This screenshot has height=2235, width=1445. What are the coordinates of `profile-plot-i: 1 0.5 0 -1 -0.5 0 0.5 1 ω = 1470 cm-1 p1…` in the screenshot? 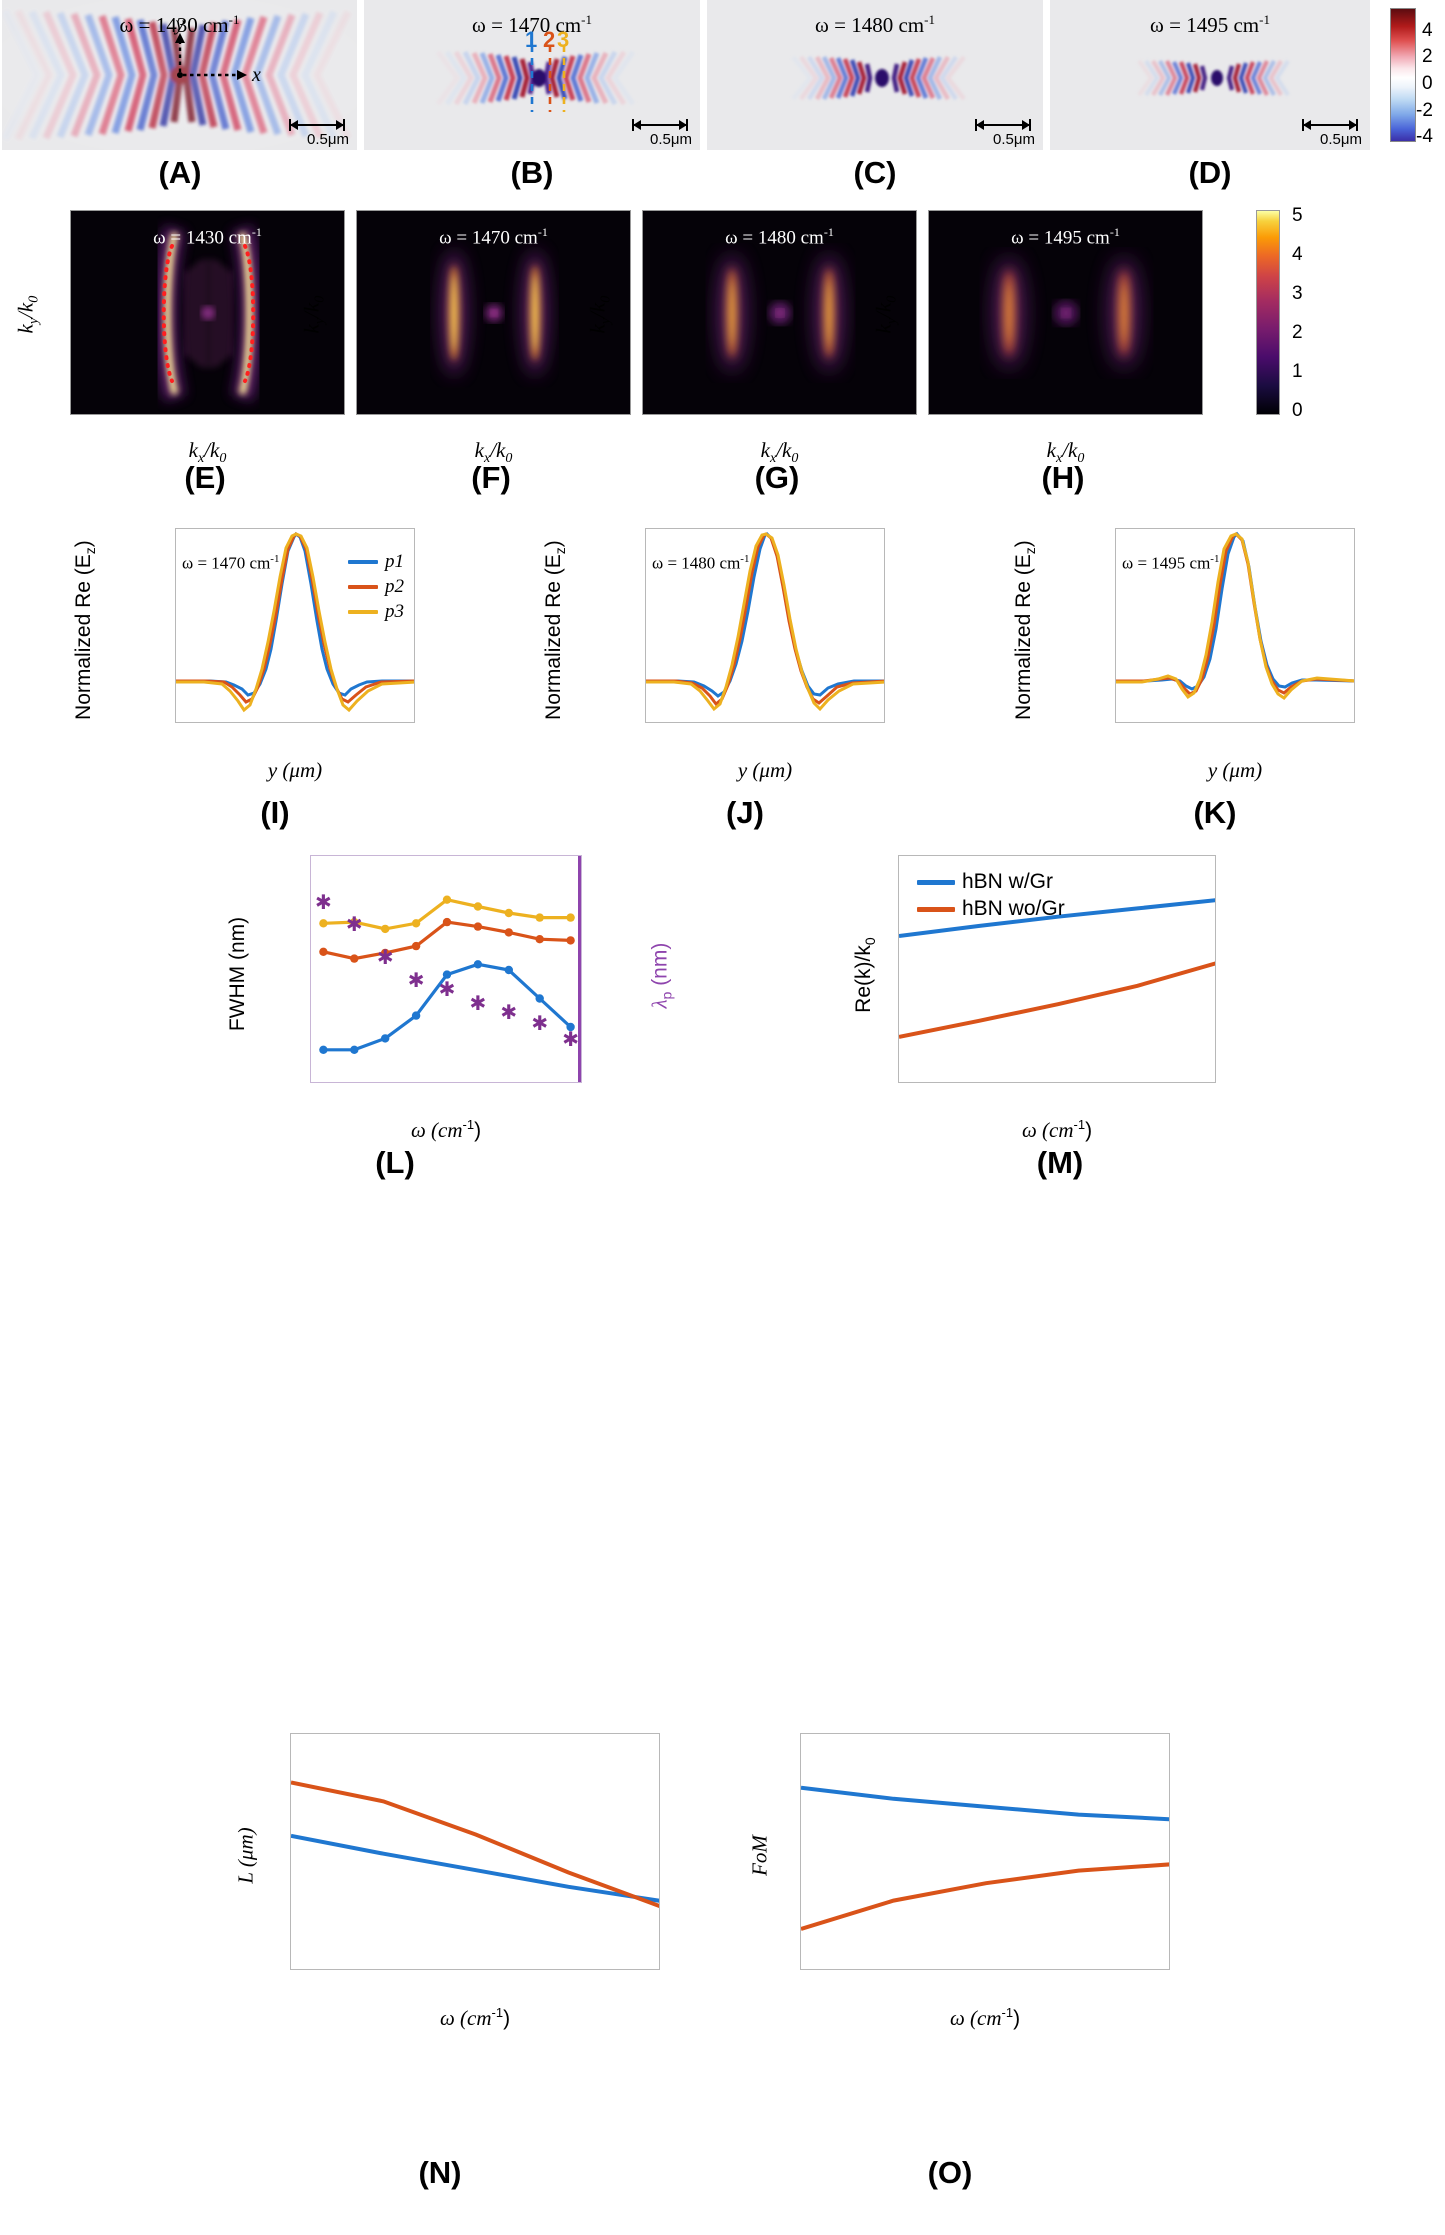 It's located at (295, 625).